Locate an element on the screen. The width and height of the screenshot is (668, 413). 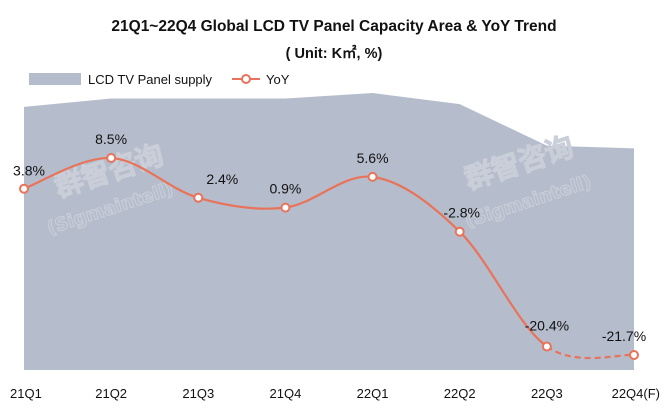
legend-label-supply: LCD TV Panel supply is located at coordinates (150, 79).